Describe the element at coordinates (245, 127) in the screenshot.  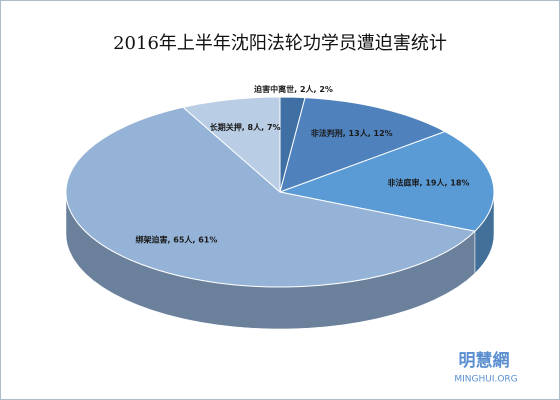
I see `data-label: 长期关押, 8人, 7%` at that location.